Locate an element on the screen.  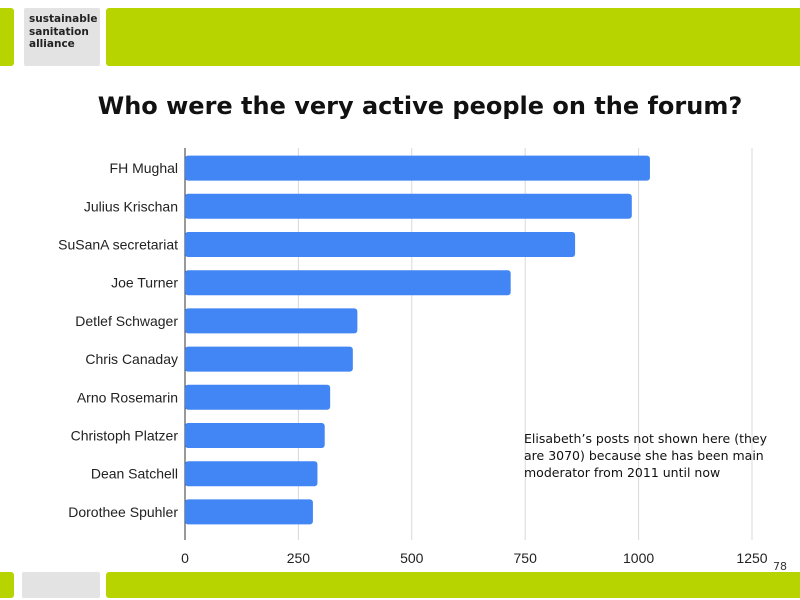
category-label: Joe Turner is located at coordinates (144, 283).